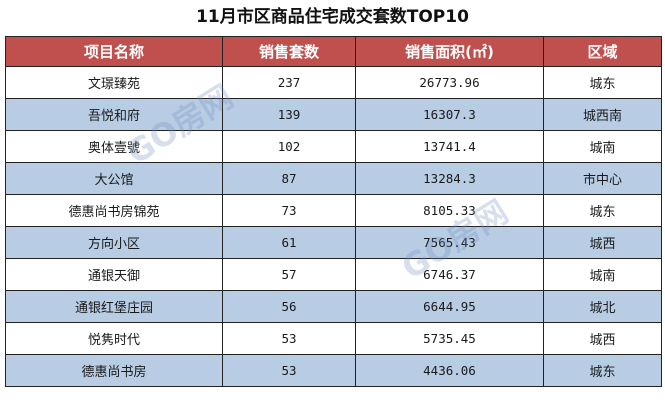 This screenshot has width=665, height=402. What do you see at coordinates (114, 114) in the screenshot?
I see `cell-project-name: 吾悦和府` at bounding box center [114, 114].